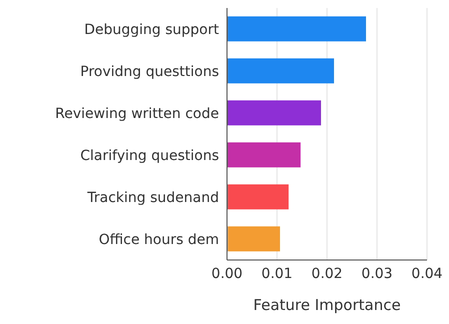 The width and height of the screenshot is (449, 324). Describe the element at coordinates (377, 274) in the screenshot. I see `x-tick-label: 0.03` at that location.